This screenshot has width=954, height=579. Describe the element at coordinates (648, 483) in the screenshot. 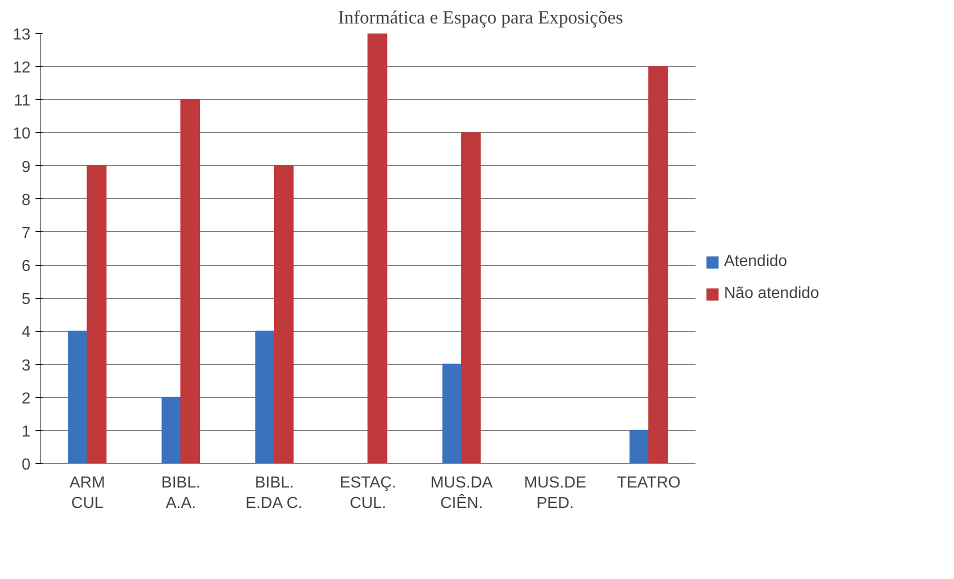

I see `x-tick-label: TEATRO` at that location.